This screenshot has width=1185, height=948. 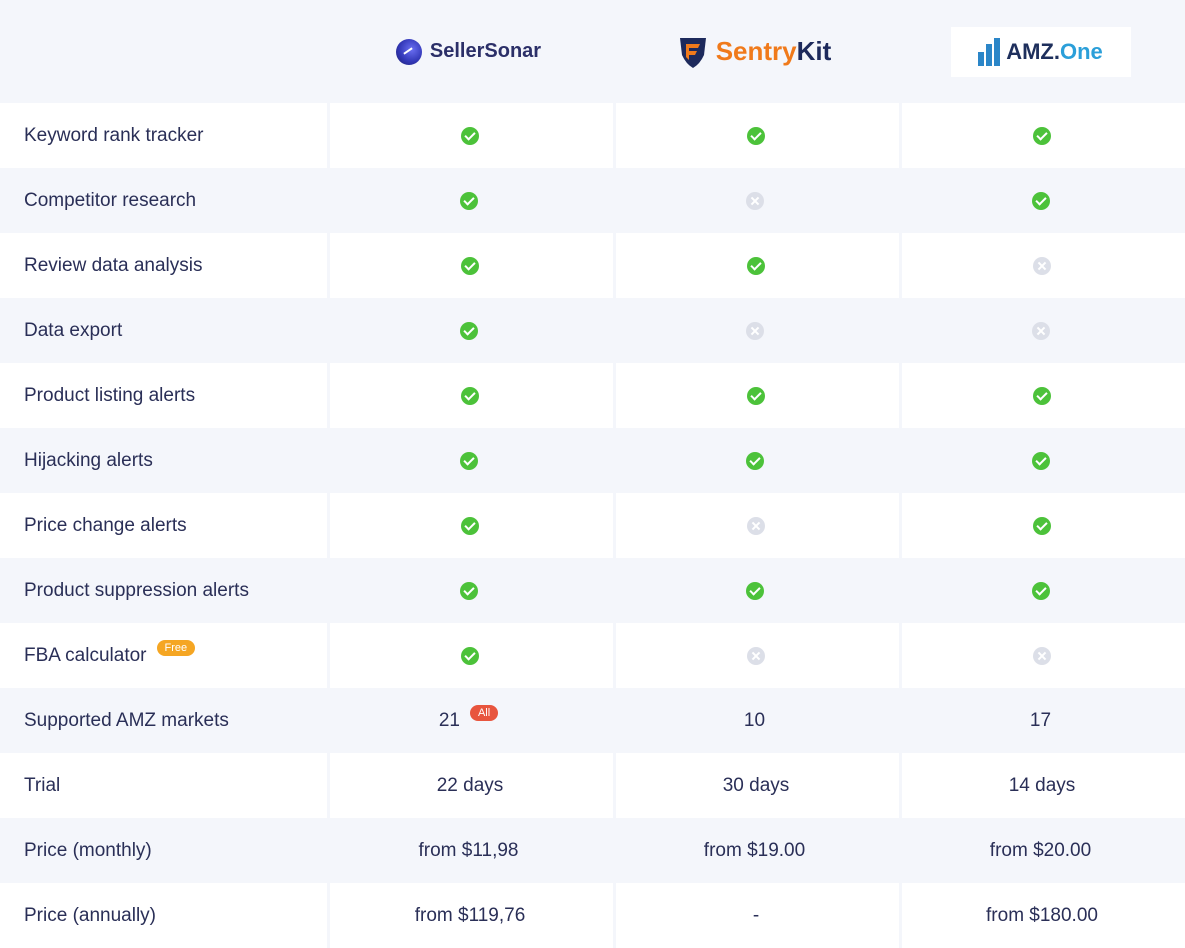 I want to click on feature-label-cell: Product listing alerts, so click(x=163, y=395).